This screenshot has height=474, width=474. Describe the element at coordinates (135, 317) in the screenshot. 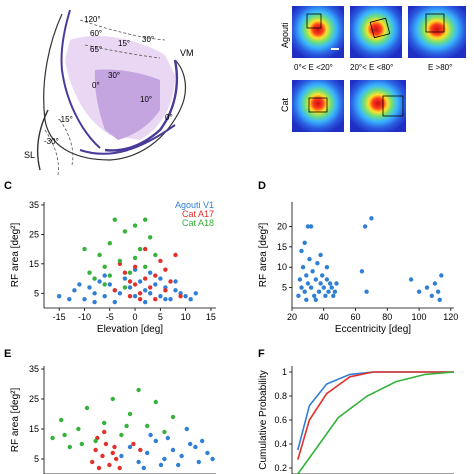

I see `x-tick-label: 0` at that location.